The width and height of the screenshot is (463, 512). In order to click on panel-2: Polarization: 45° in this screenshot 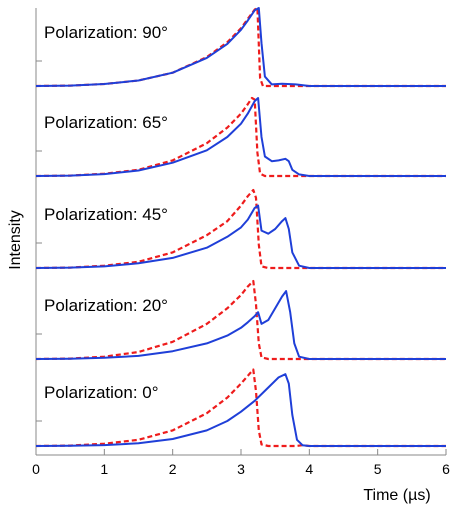, I will do `click(240, 229)`.